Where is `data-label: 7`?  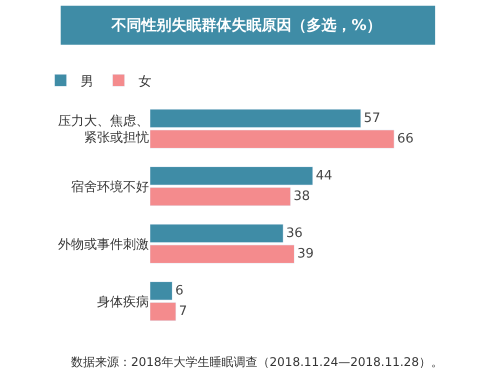 data-label: 7 is located at coordinates (183, 312).